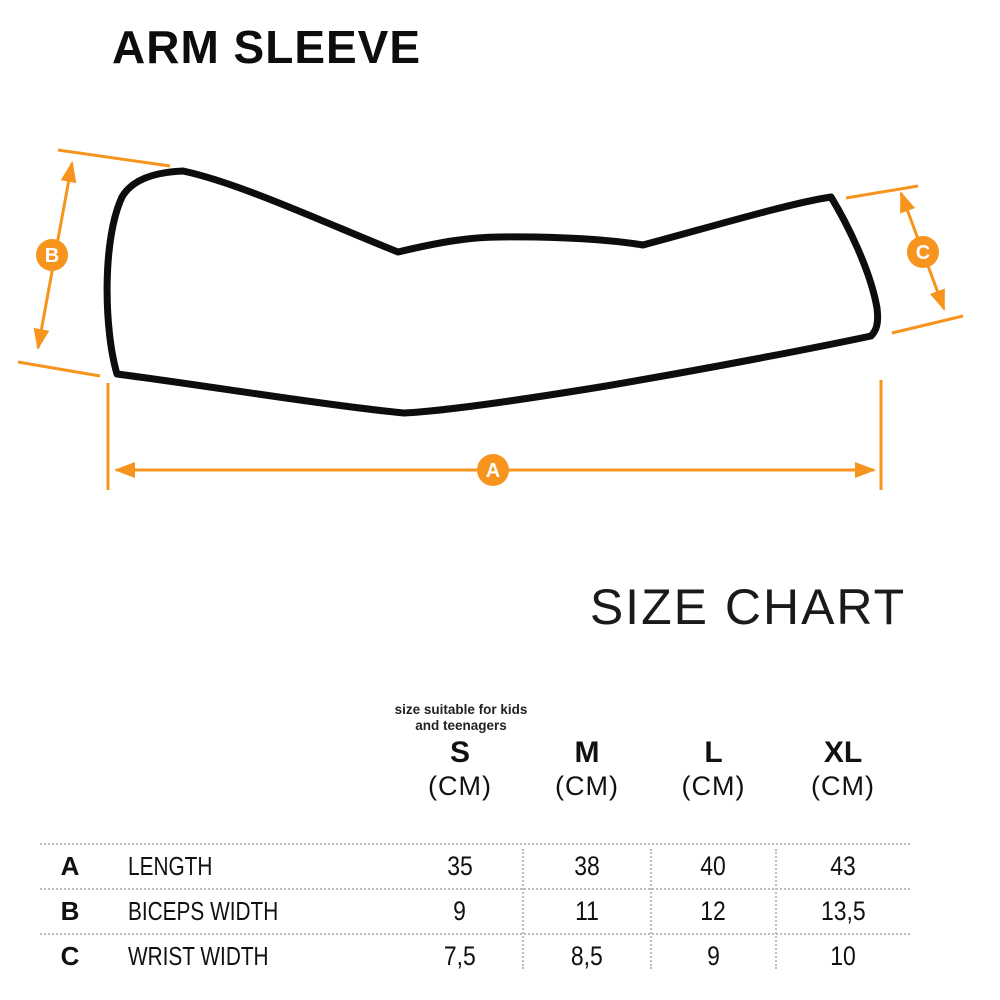 The height and width of the screenshot is (1000, 1000). I want to click on value-l: 12, so click(713, 911).